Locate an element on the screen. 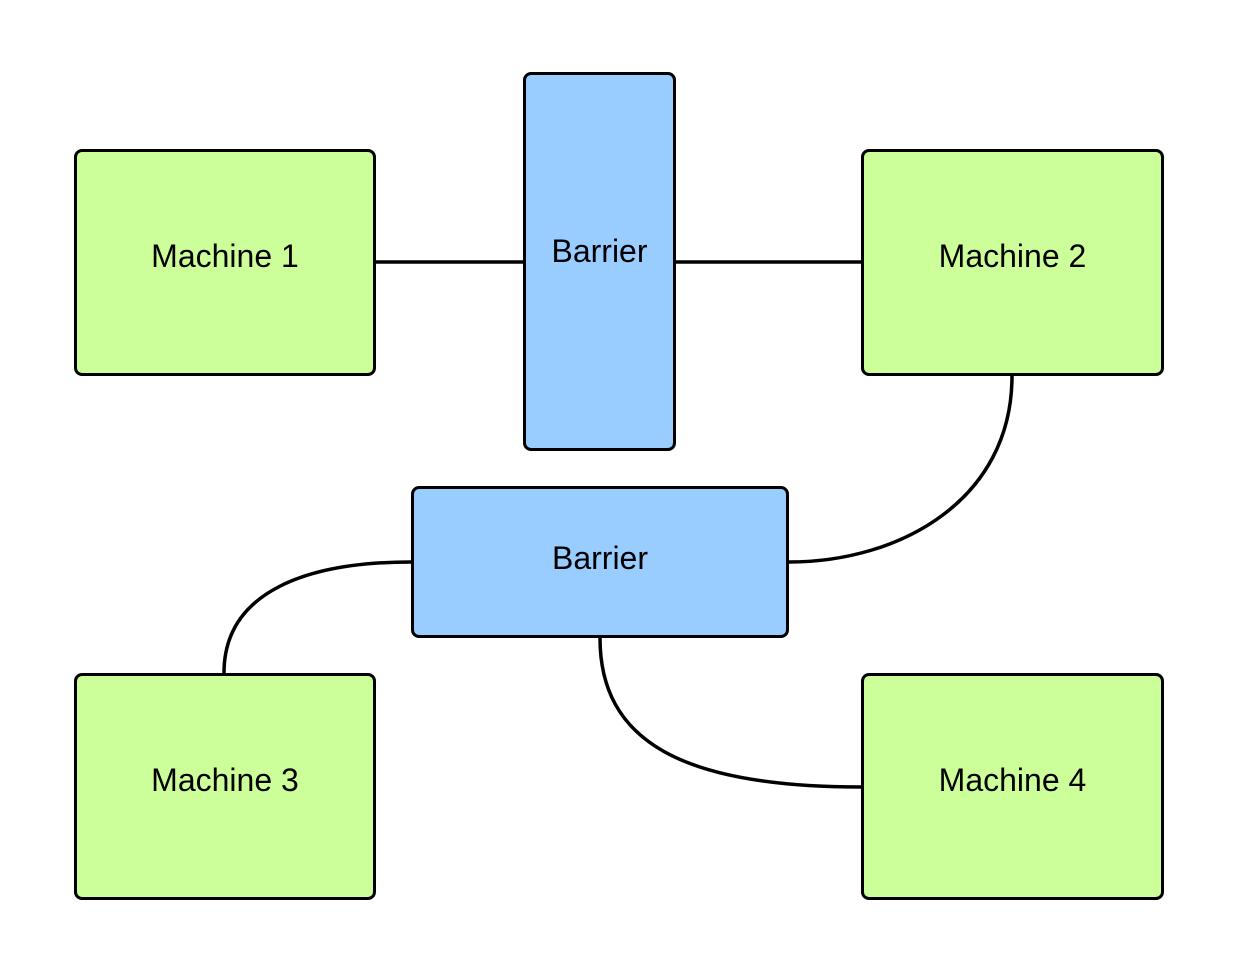 The height and width of the screenshot is (975, 1238). barrier-top-label: Barrier is located at coordinates (599, 251).